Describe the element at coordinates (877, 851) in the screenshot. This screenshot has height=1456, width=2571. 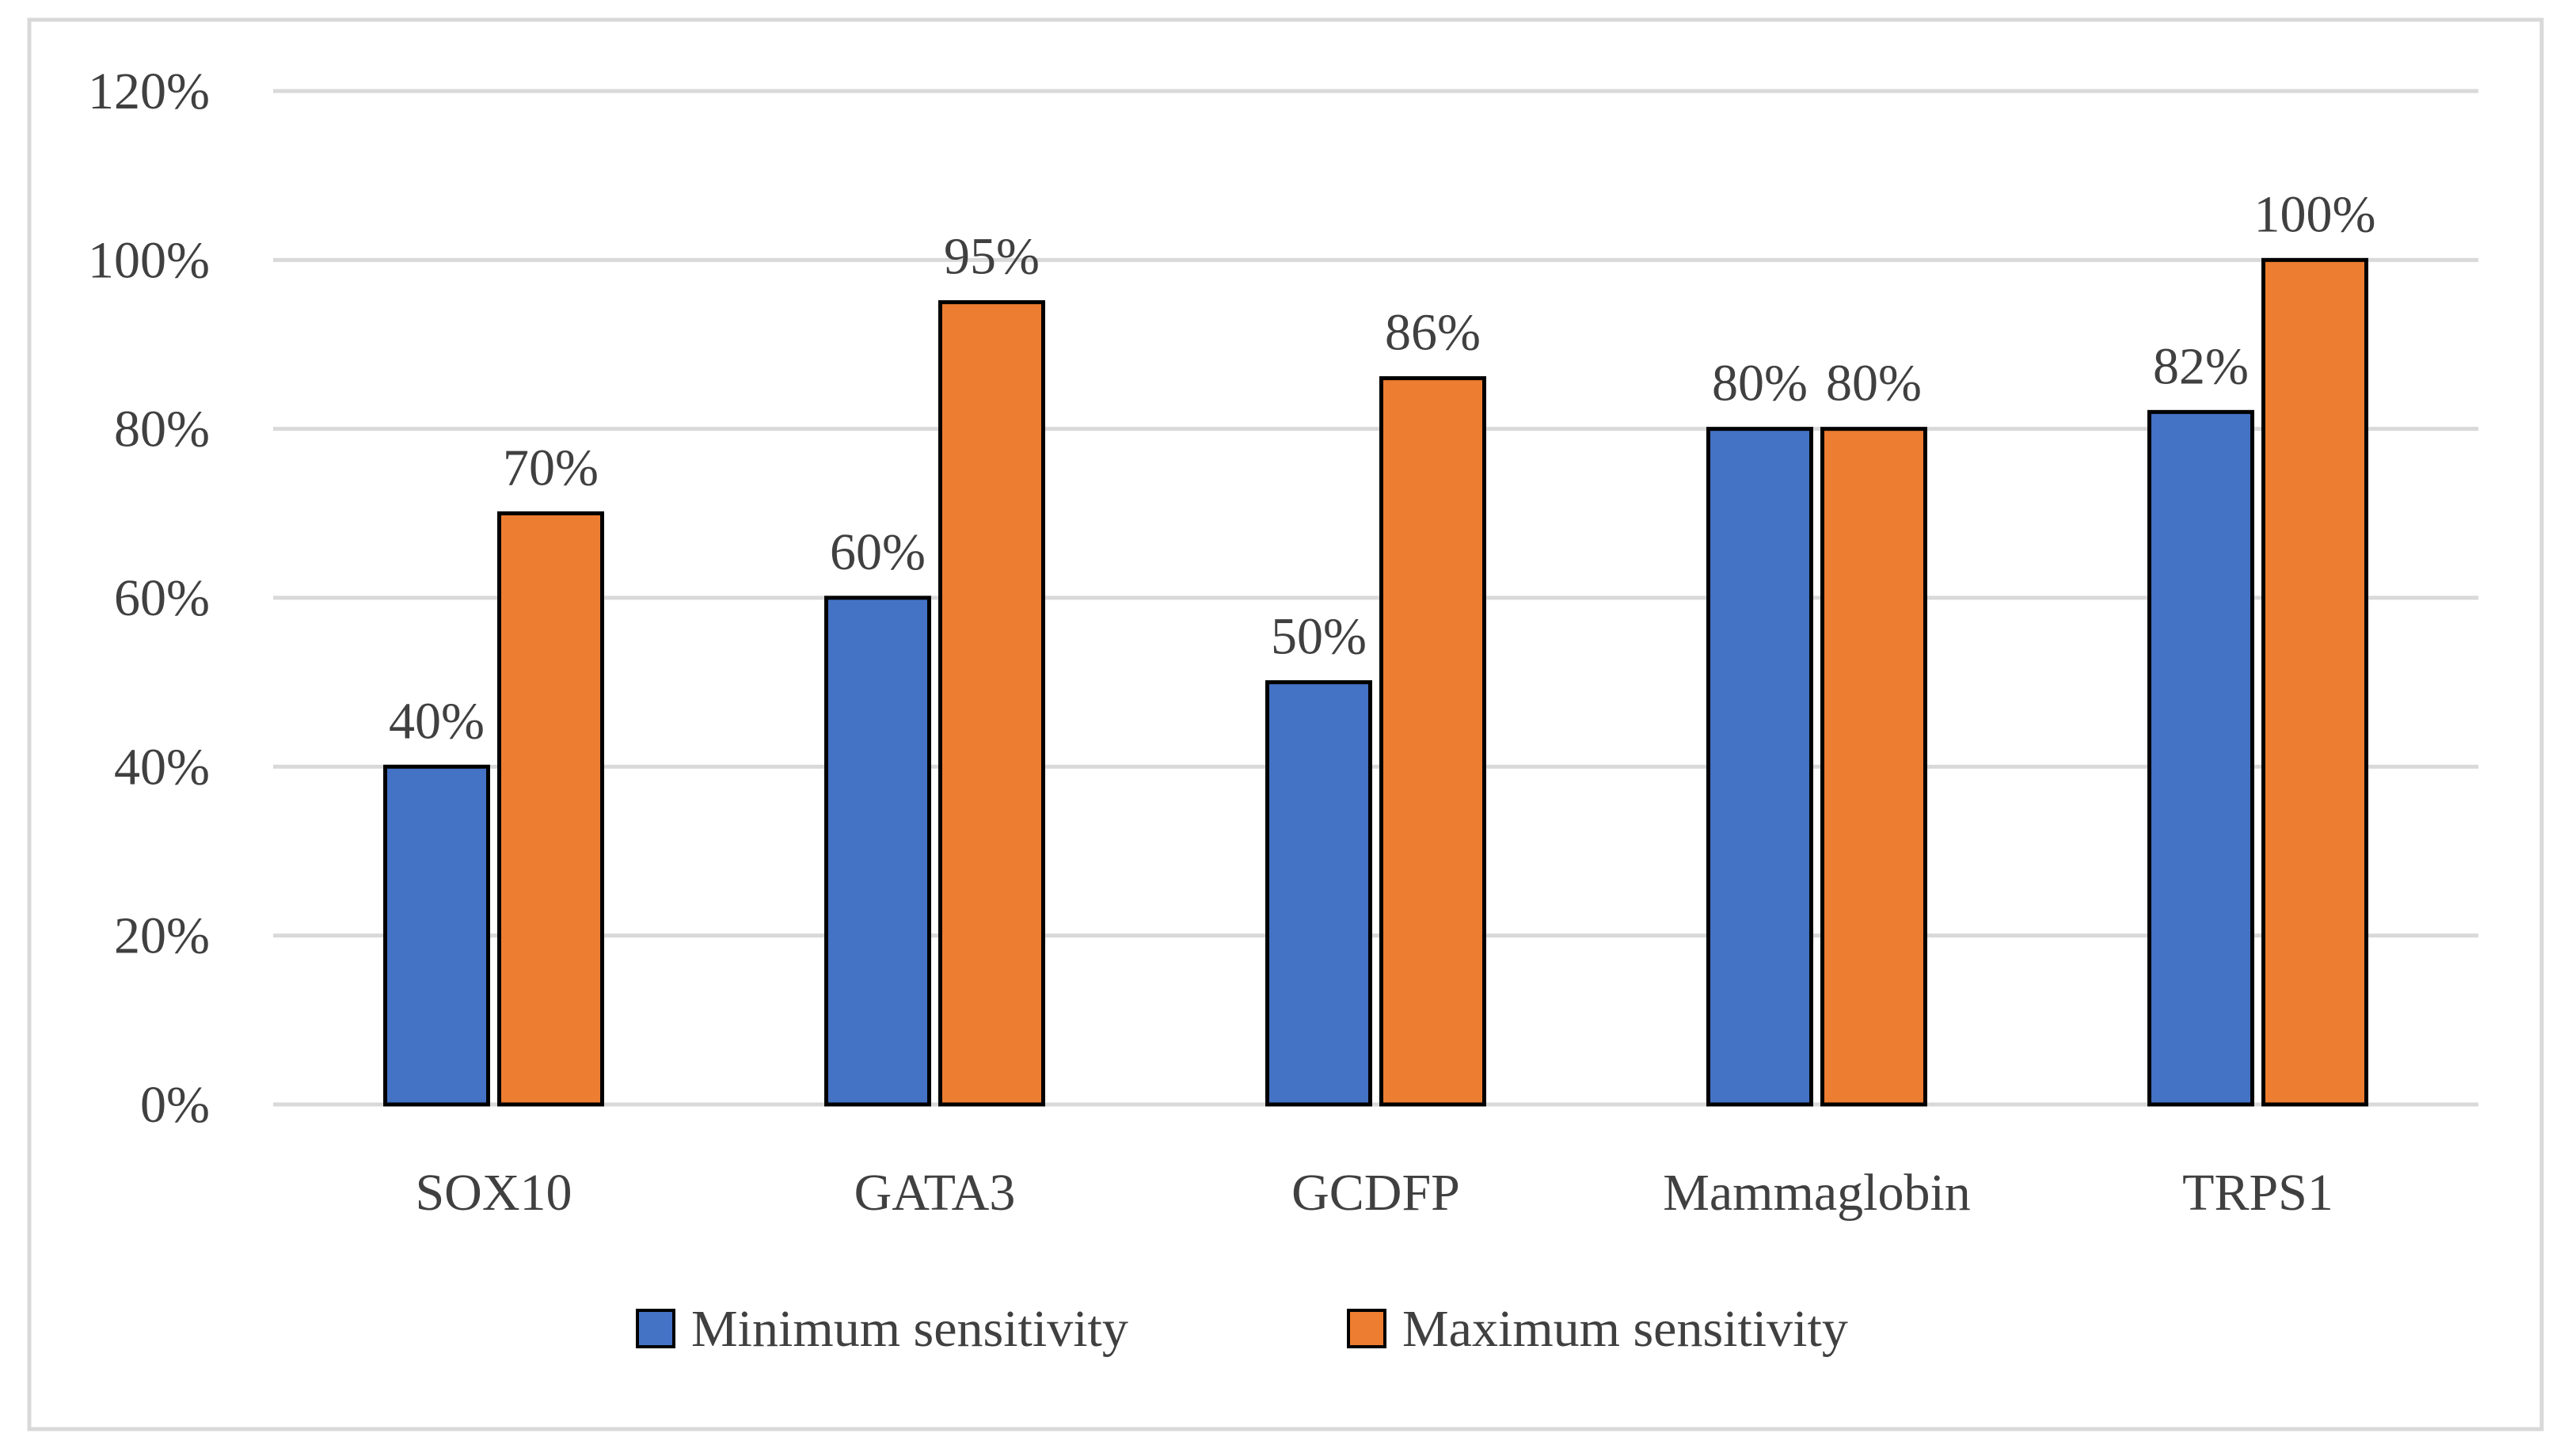
I see `bar-minimum-gata3` at that location.